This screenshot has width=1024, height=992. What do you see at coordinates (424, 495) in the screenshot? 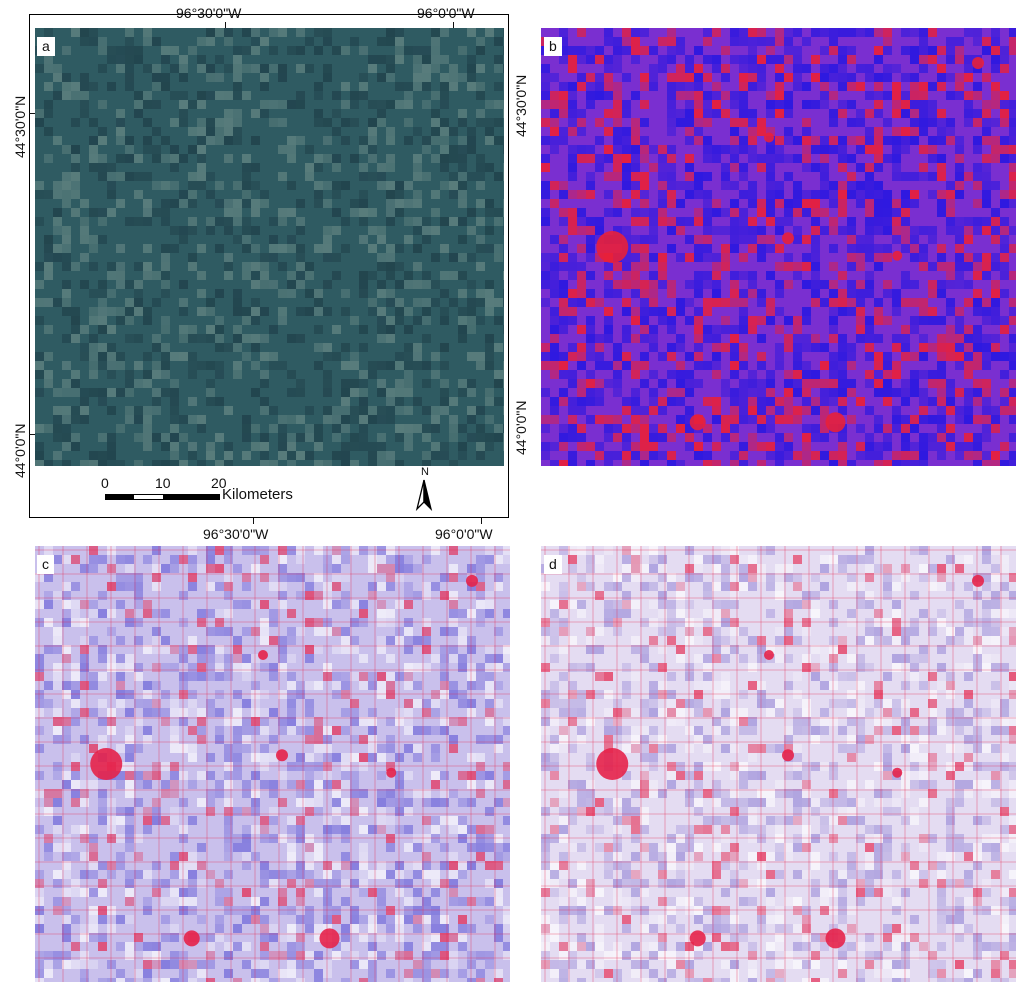
I see `north-arrow-icon` at bounding box center [424, 495].